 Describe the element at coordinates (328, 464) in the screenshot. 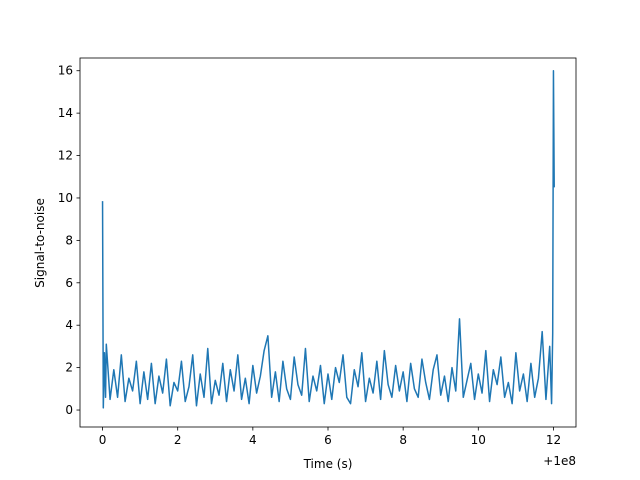

I see `x-axis-label: Time (s)` at that location.